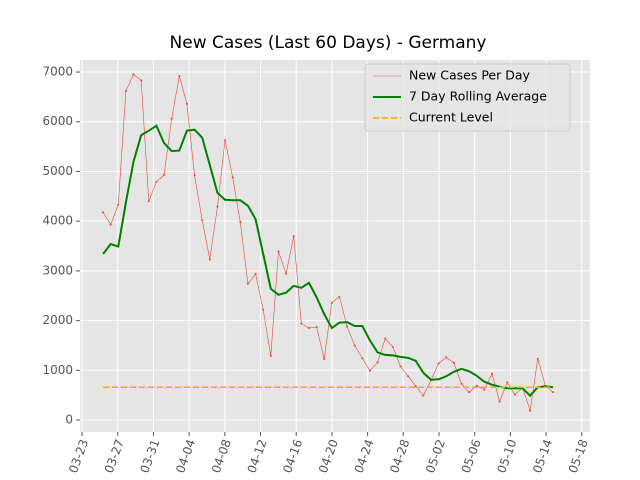 The image size is (640, 480). I want to click on x-tick-label: 04-24, so click(364, 456).